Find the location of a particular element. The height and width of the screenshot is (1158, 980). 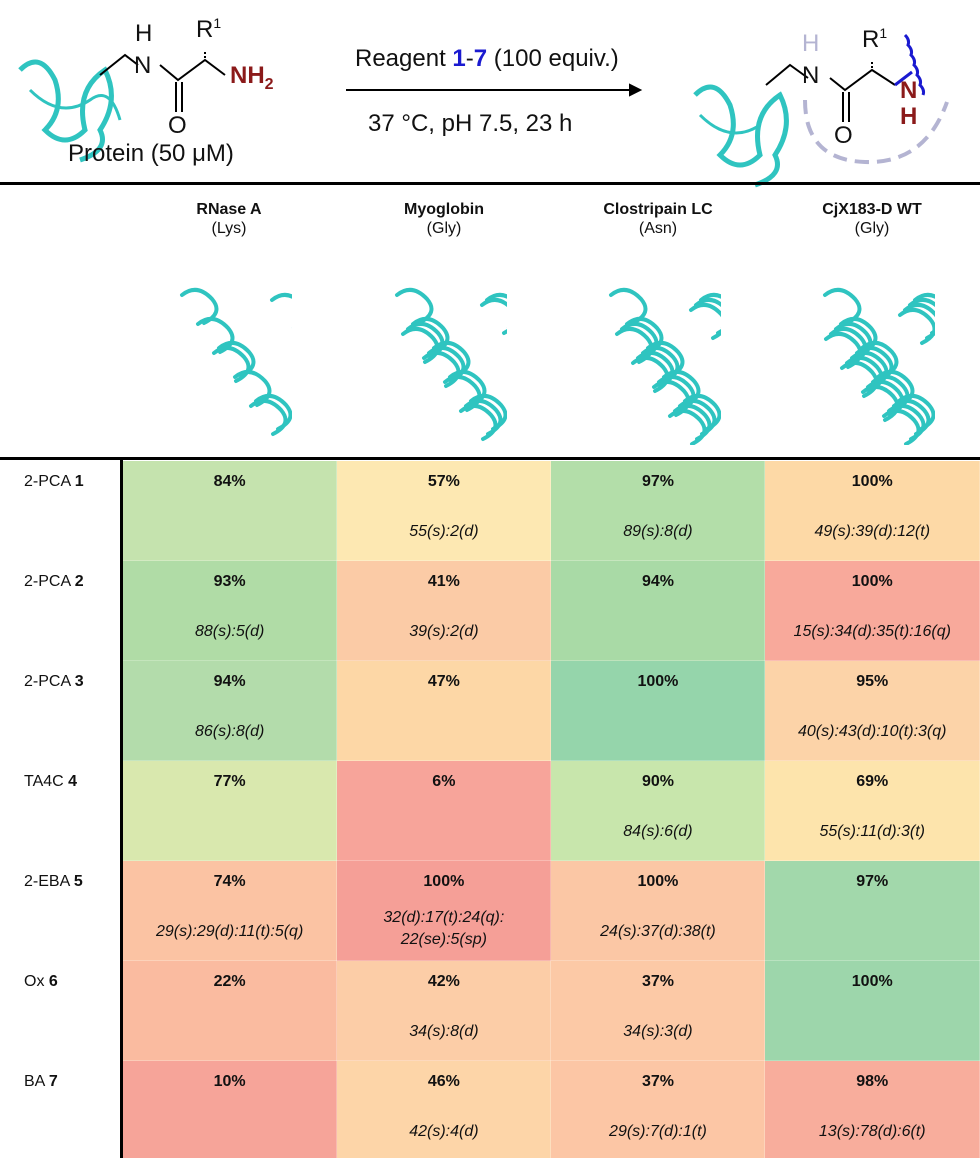

result-cell: 90% 84(s):6(d) is located at coordinates (658, 810).